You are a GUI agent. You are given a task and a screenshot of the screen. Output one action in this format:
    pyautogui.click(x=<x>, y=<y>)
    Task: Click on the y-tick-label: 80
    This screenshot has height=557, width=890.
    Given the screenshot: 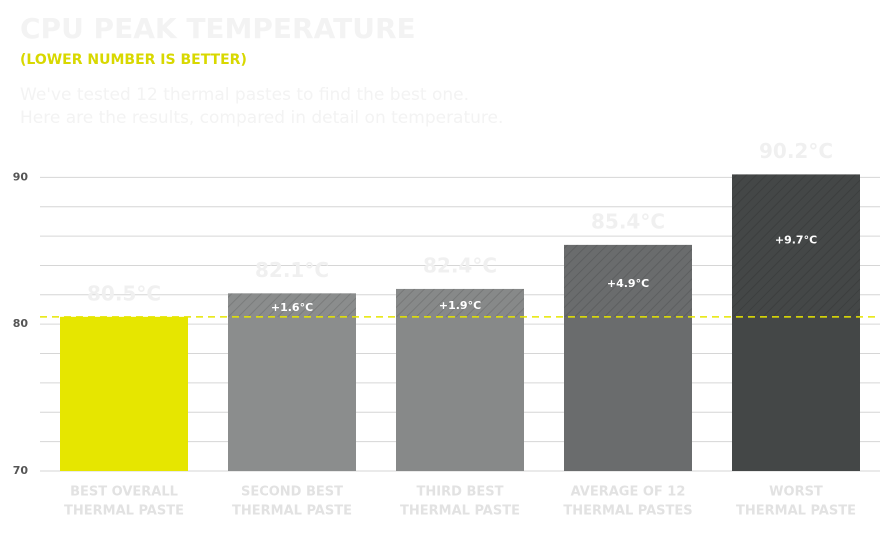 What is the action you would take?
    pyautogui.click(x=21, y=323)
    